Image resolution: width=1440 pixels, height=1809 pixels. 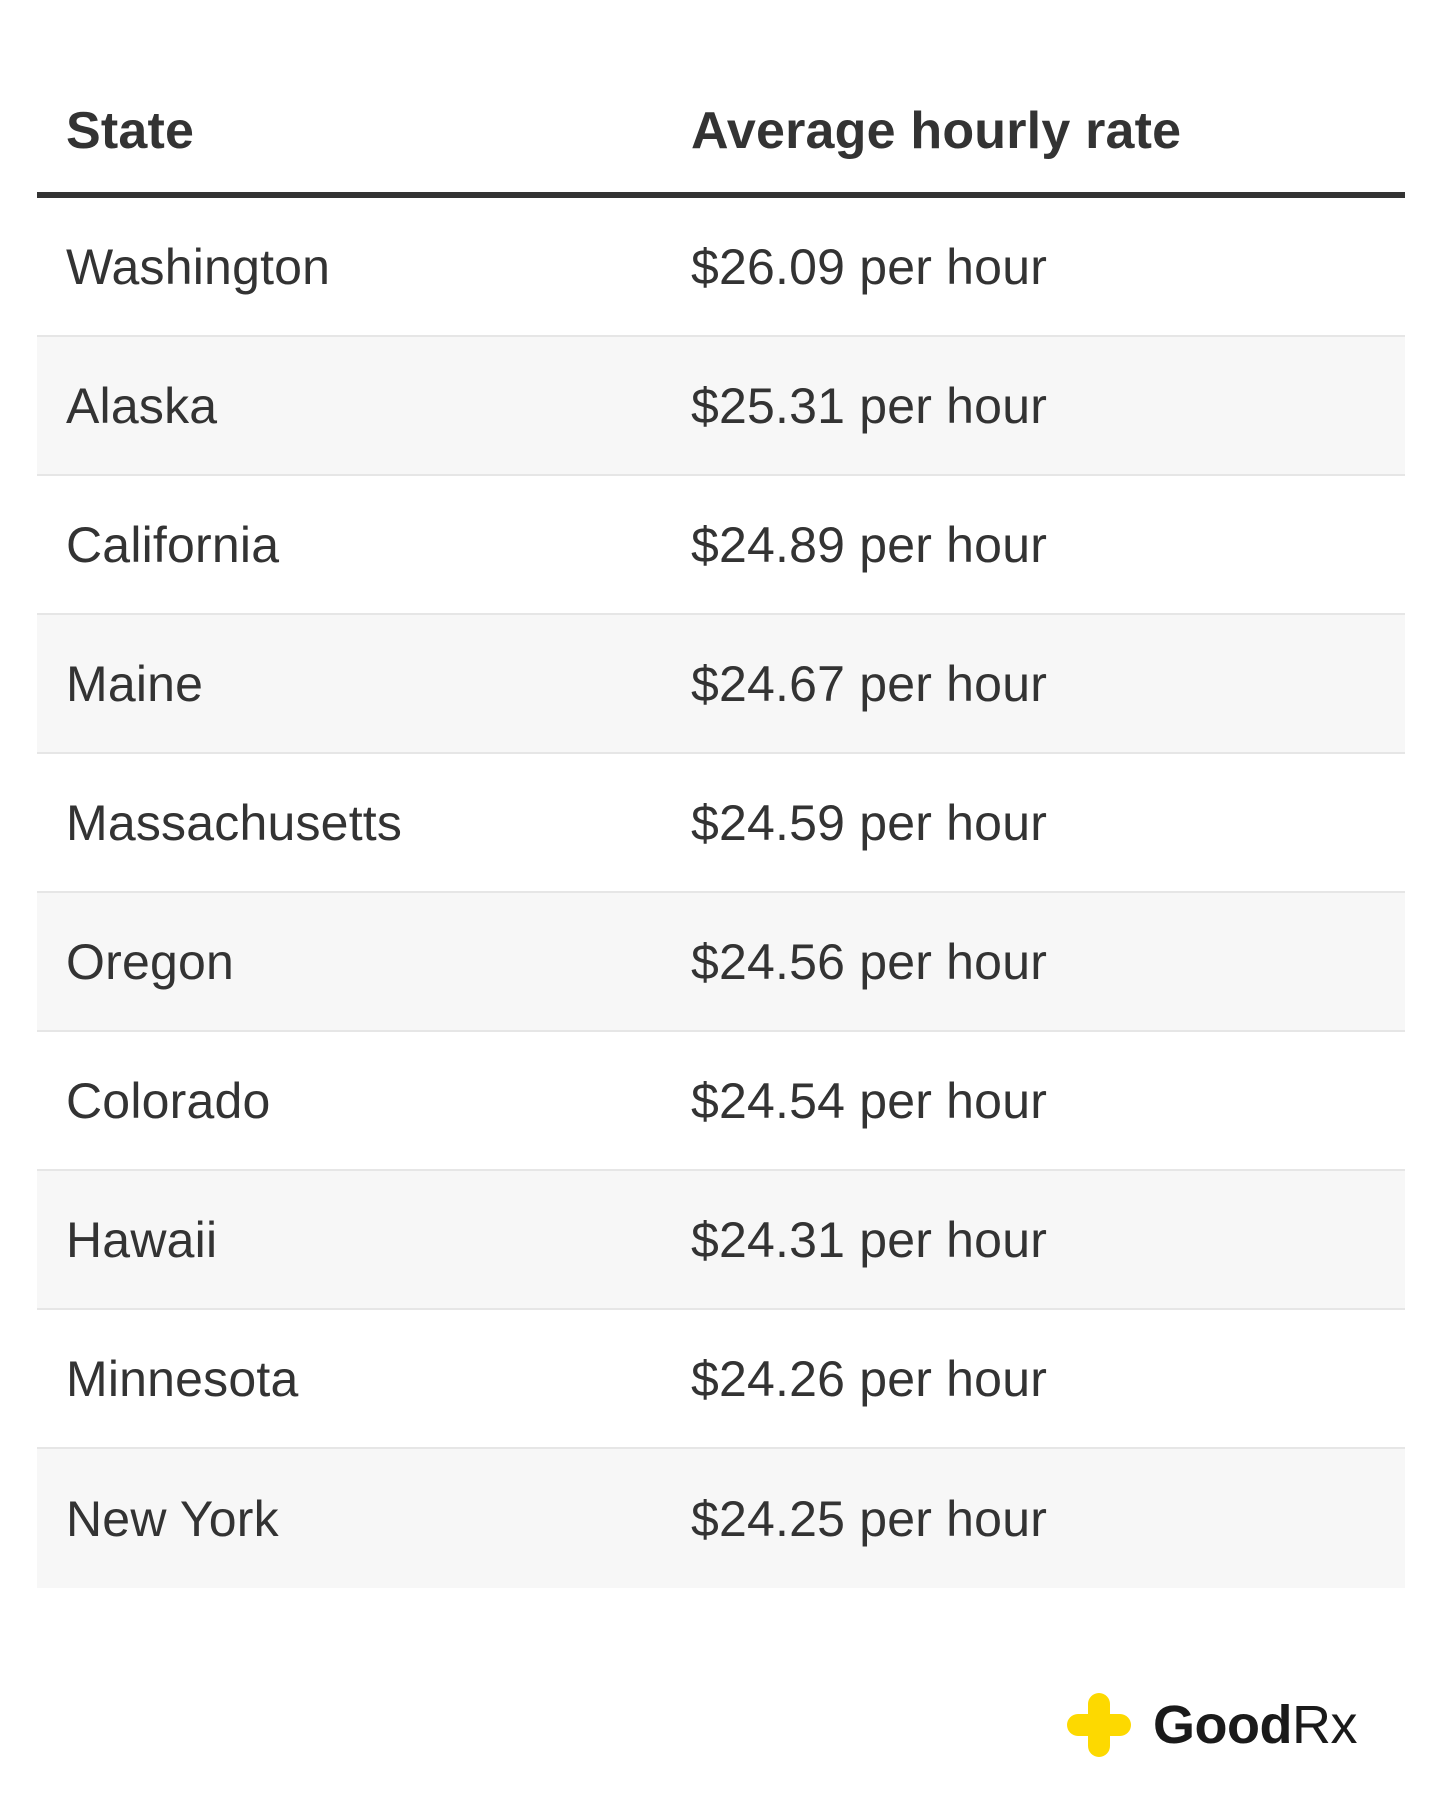 What do you see at coordinates (130, 131) in the screenshot?
I see `header-state: State` at bounding box center [130, 131].